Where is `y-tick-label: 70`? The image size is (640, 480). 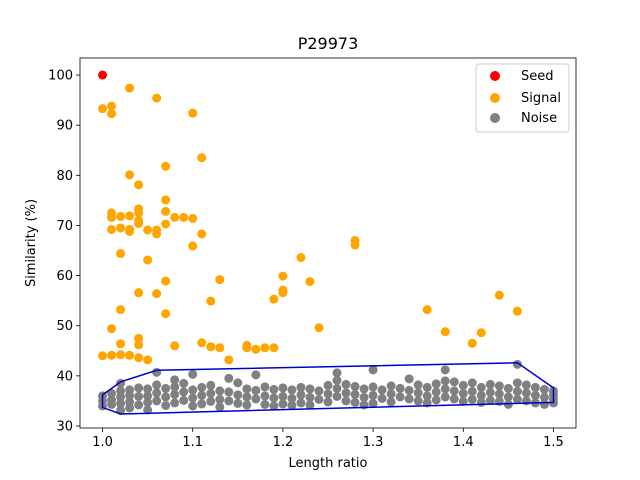 y-tick-label: 70 is located at coordinates (64, 226).